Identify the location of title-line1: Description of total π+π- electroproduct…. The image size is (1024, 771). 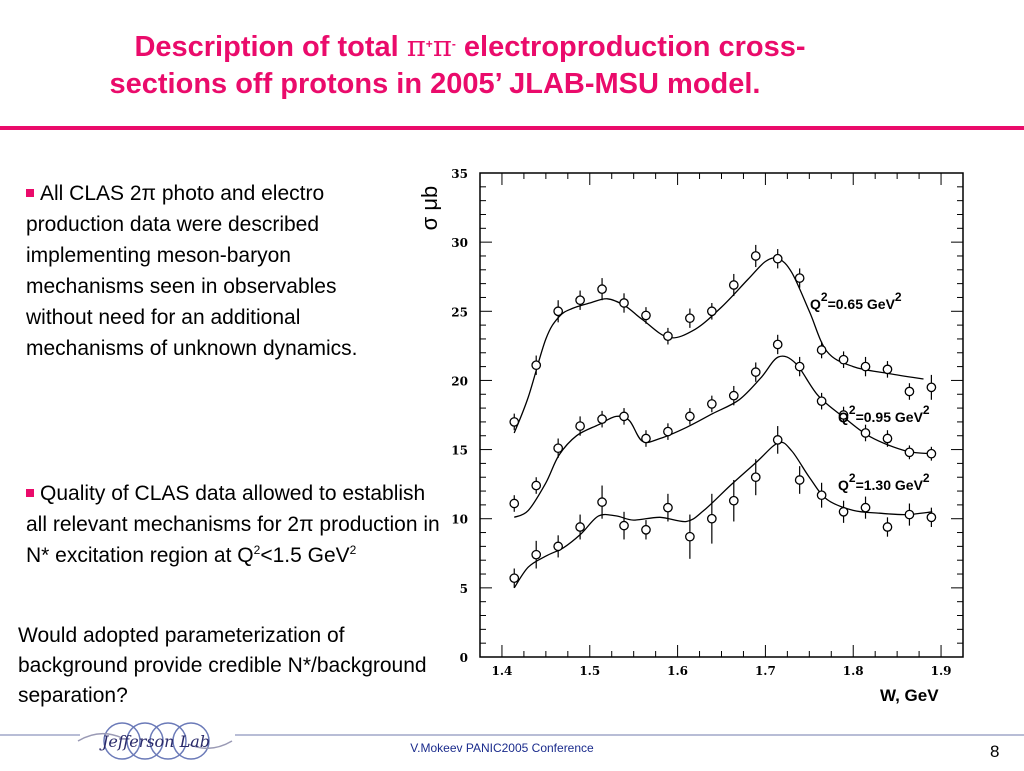
(470, 46).